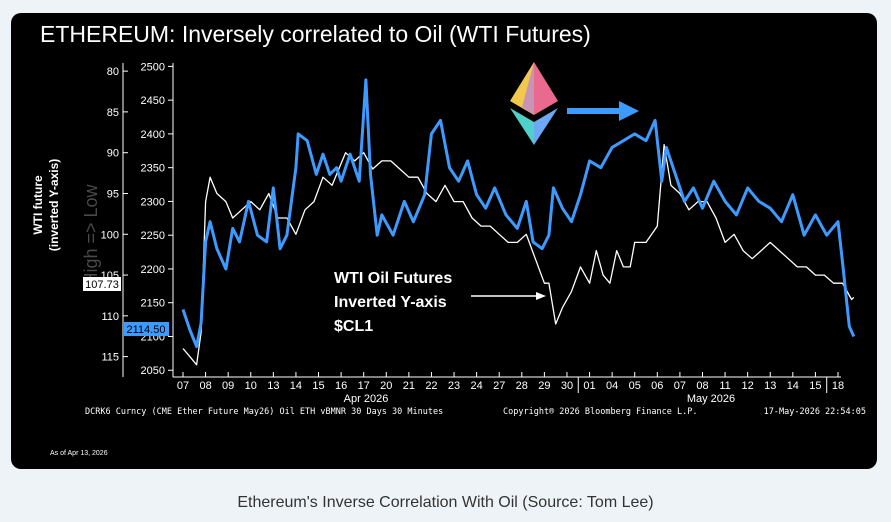 The image size is (891, 522). What do you see at coordinates (153, 202) in the screenshot?
I see `eth-tick-label: 2300` at bounding box center [153, 202].